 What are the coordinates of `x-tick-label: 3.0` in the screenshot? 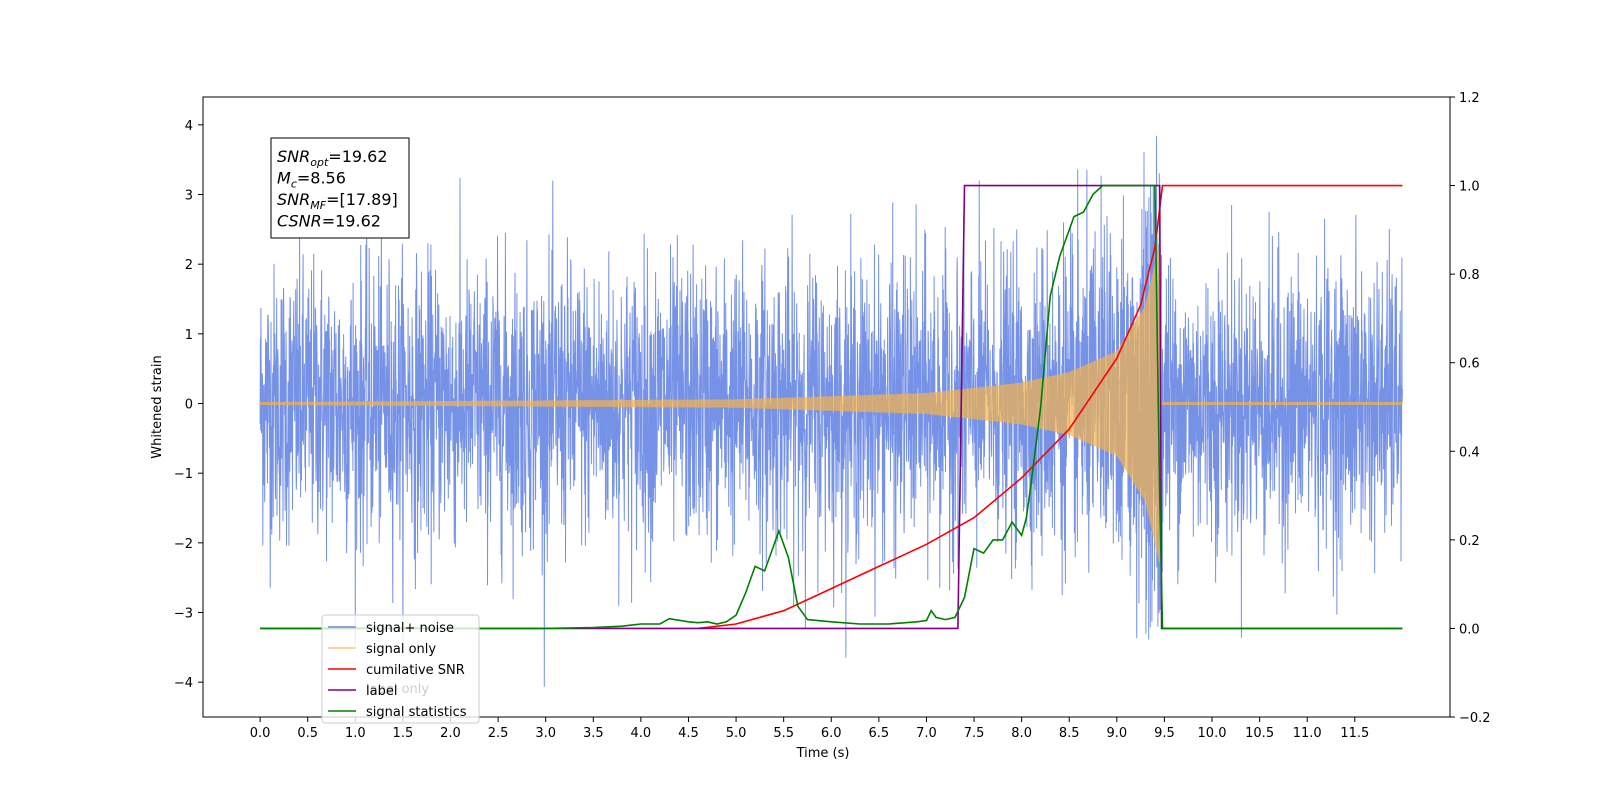 It's located at (545, 733).